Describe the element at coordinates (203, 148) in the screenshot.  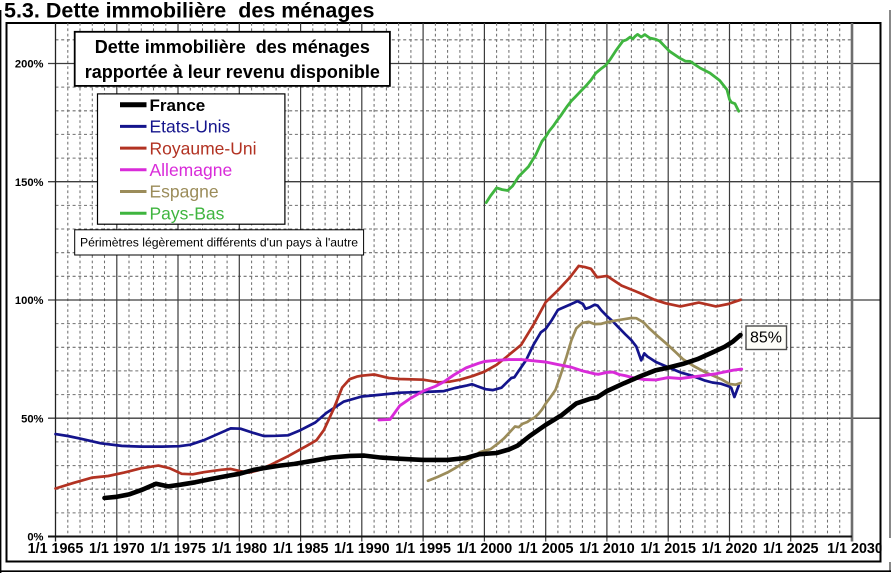
I see `svg-text: Royaume-Uni` at that location.